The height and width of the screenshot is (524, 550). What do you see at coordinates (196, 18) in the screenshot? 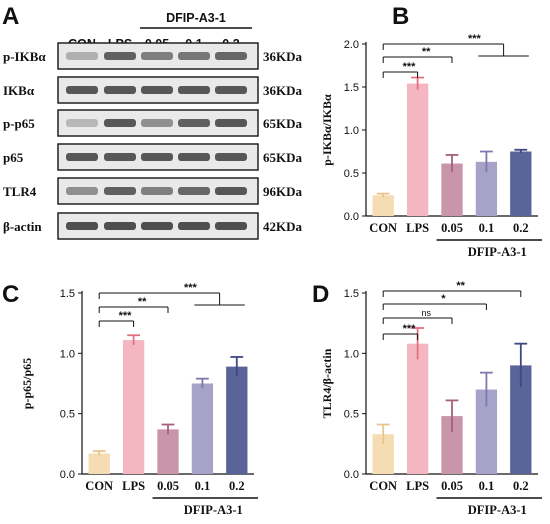
I see `blot-group-label: DFIP-A3-1` at bounding box center [196, 18].